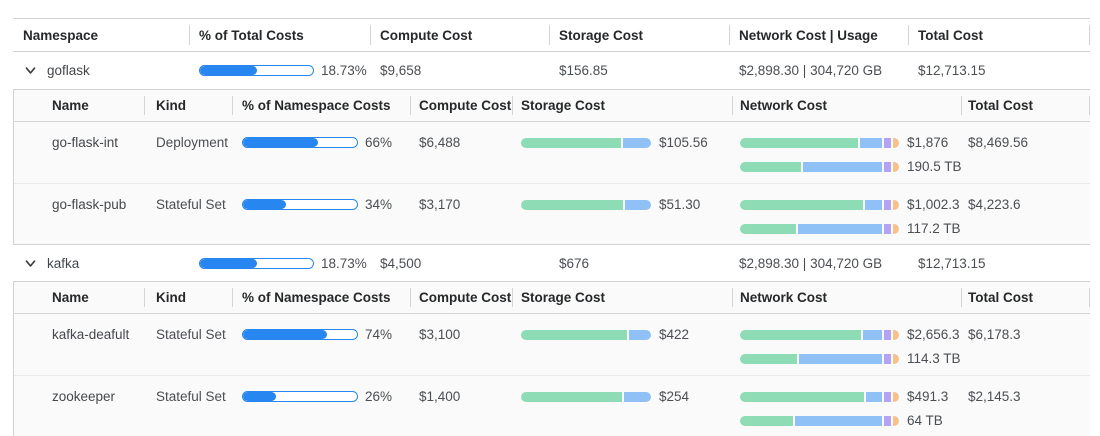 This screenshot has width=1100, height=436. Describe the element at coordinates (622, 406) in the screenshot. I see `storage-cost-cell: $254` at that location.